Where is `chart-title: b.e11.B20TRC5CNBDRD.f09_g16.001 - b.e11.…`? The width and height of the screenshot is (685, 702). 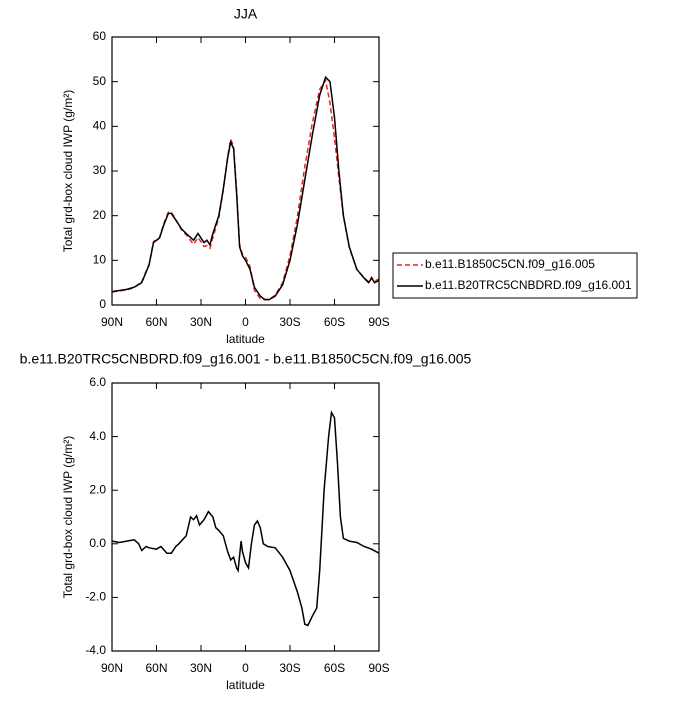
chart-title: b.e11.B20TRC5CNBDRD.f09_g16.001 - b.e11.… is located at coordinates (246, 359).